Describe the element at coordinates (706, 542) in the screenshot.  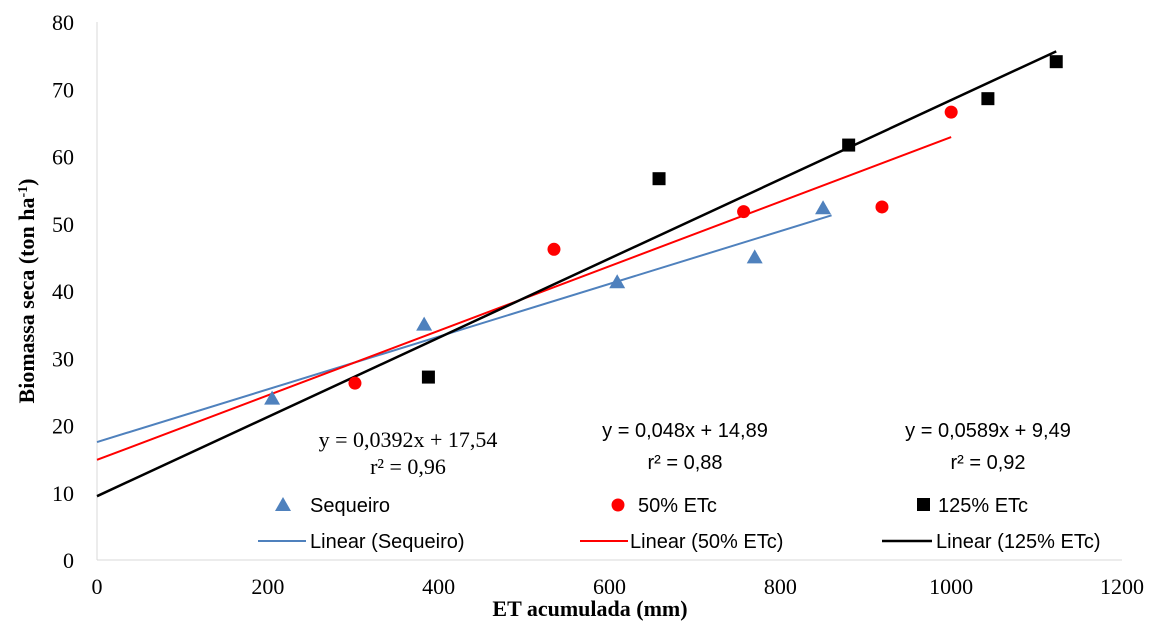
I see `legend-label-linear-50-etc: Linear (50% ETc)` at that location.